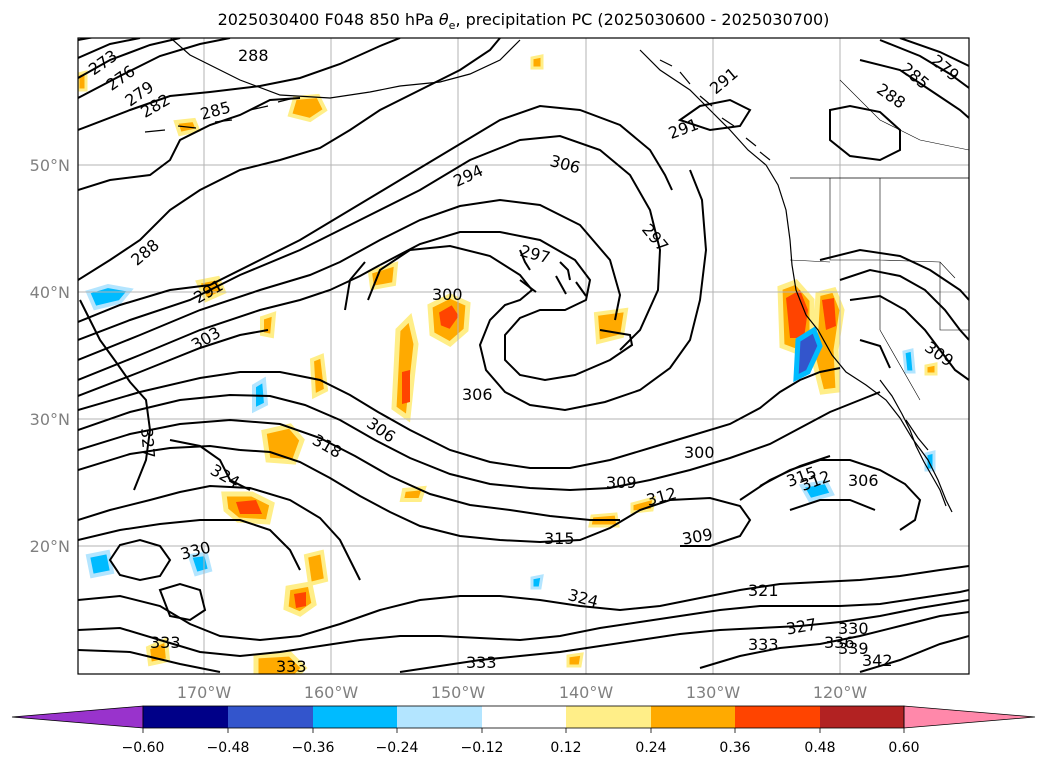 The height and width of the screenshot is (767, 1047). I want to click on latitude-labels: 50°N 40°N 30°N 20°N, so click(50, 356).